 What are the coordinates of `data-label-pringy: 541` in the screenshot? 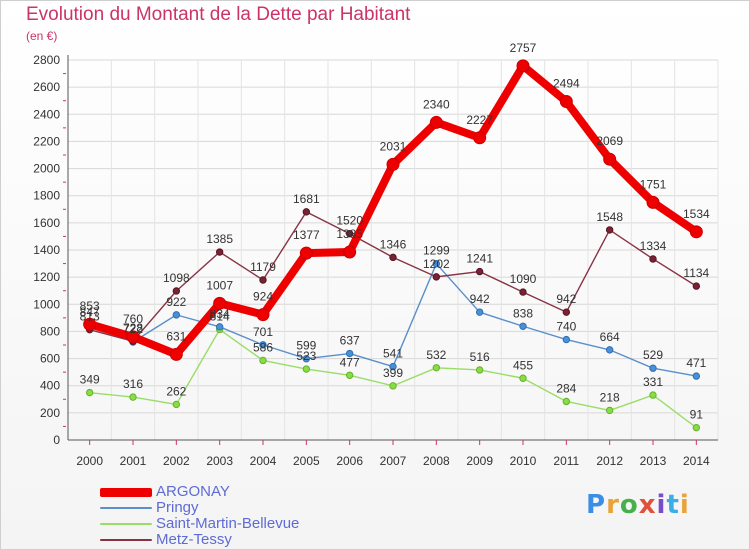 It's located at (393, 354).